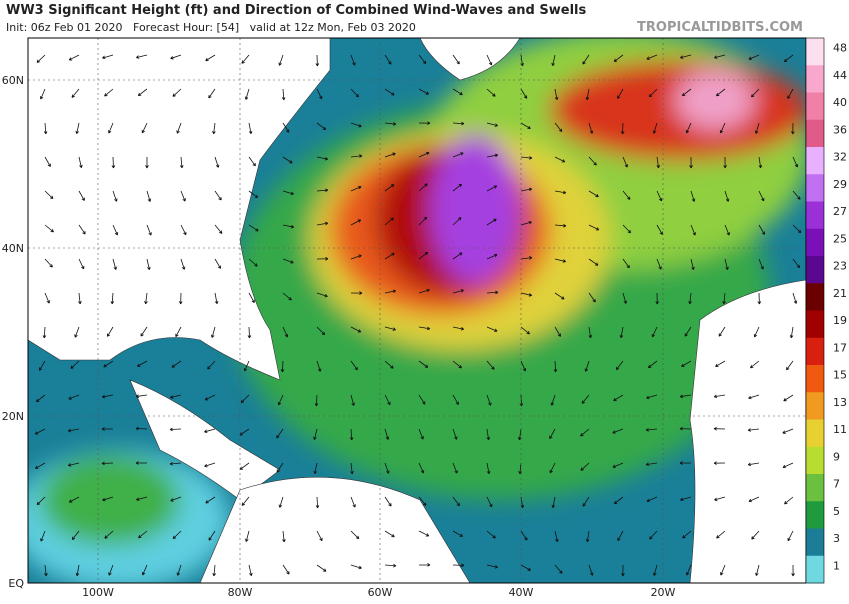 This screenshot has width=849, height=604. What do you see at coordinates (840, 266) in the screenshot?
I see `colorbar-label: 23` at bounding box center [840, 266].